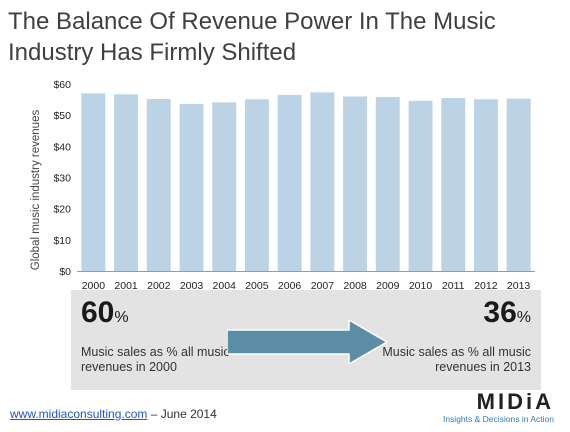  I want to click on stat-2000-symbol: %, so click(121, 317).